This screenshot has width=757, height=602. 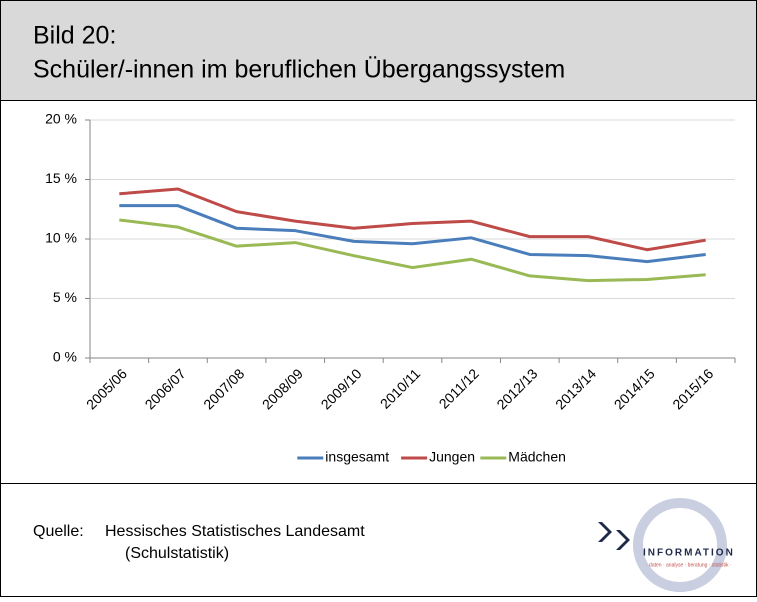 I want to click on y-tick-label: 5 %, so click(x=65, y=297).